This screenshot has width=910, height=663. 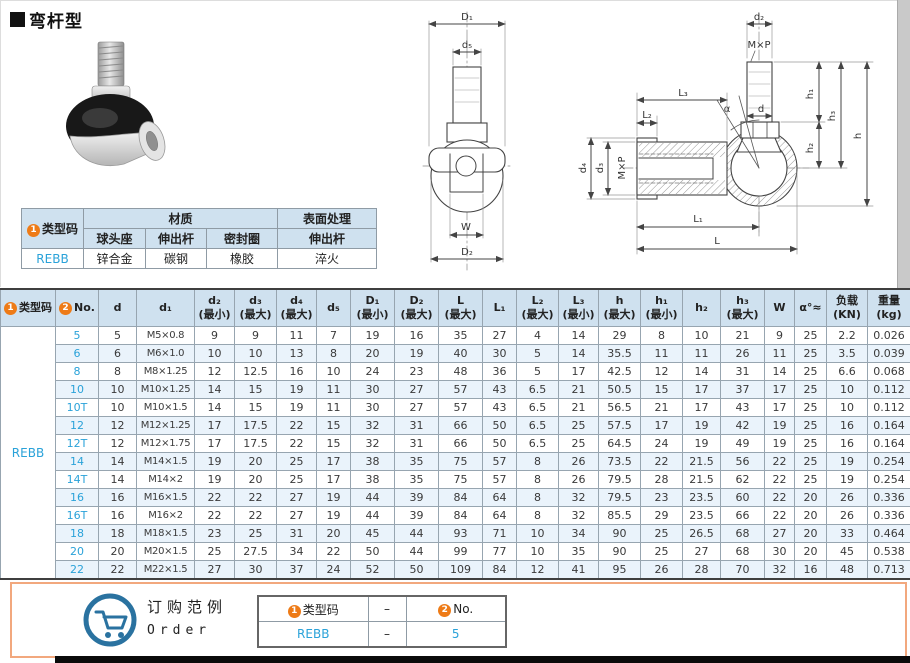 What do you see at coordinates (117, 307) in the screenshot?
I see `col-header: d` at bounding box center [117, 307].